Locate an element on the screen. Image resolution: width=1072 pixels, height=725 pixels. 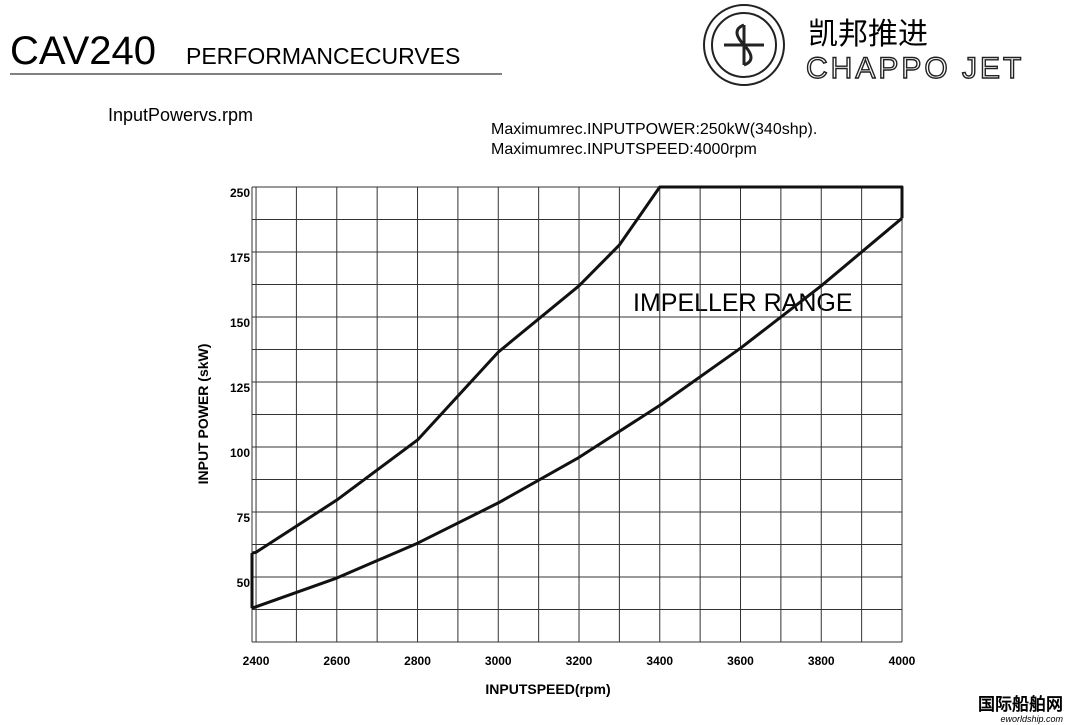
subtitle: InputPowervs.rpm is located at coordinates (180, 115).